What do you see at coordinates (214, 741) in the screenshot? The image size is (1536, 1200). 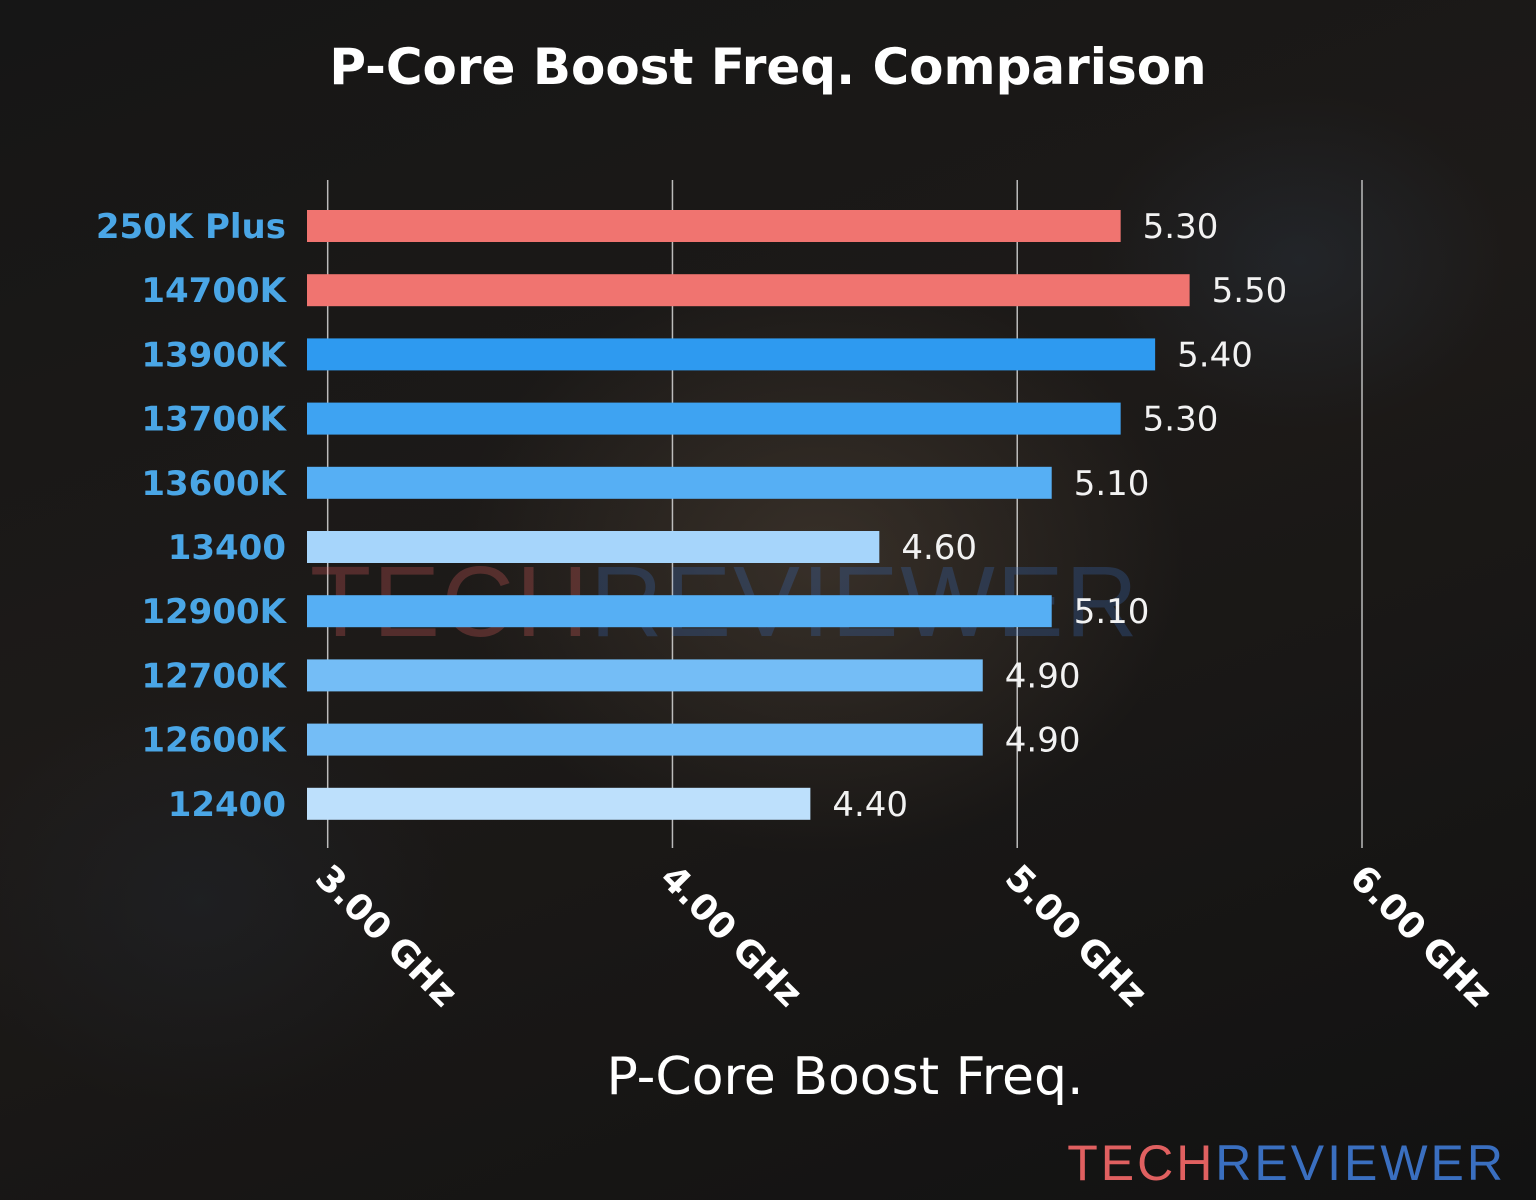 I see `category-label: 12600K` at bounding box center [214, 741].